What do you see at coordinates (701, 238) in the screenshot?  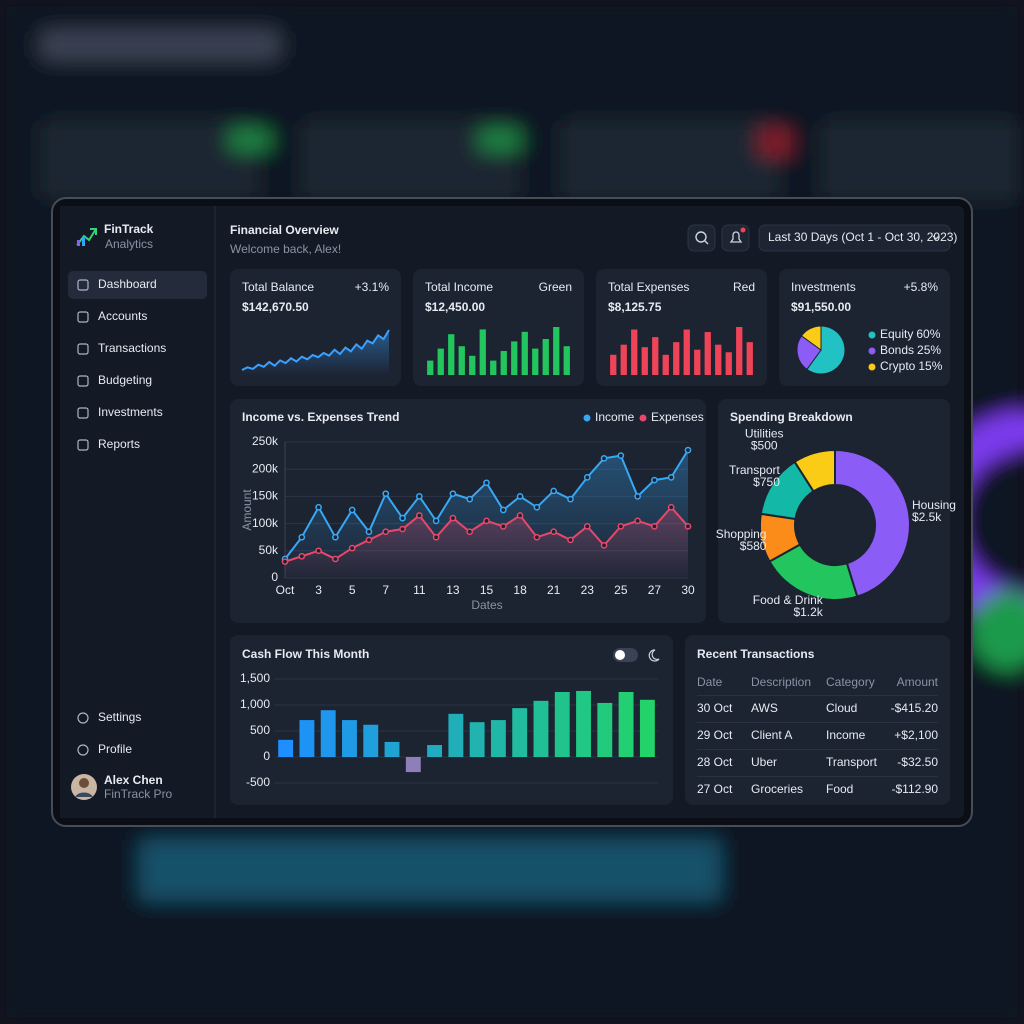 I see `search-button` at bounding box center [701, 238].